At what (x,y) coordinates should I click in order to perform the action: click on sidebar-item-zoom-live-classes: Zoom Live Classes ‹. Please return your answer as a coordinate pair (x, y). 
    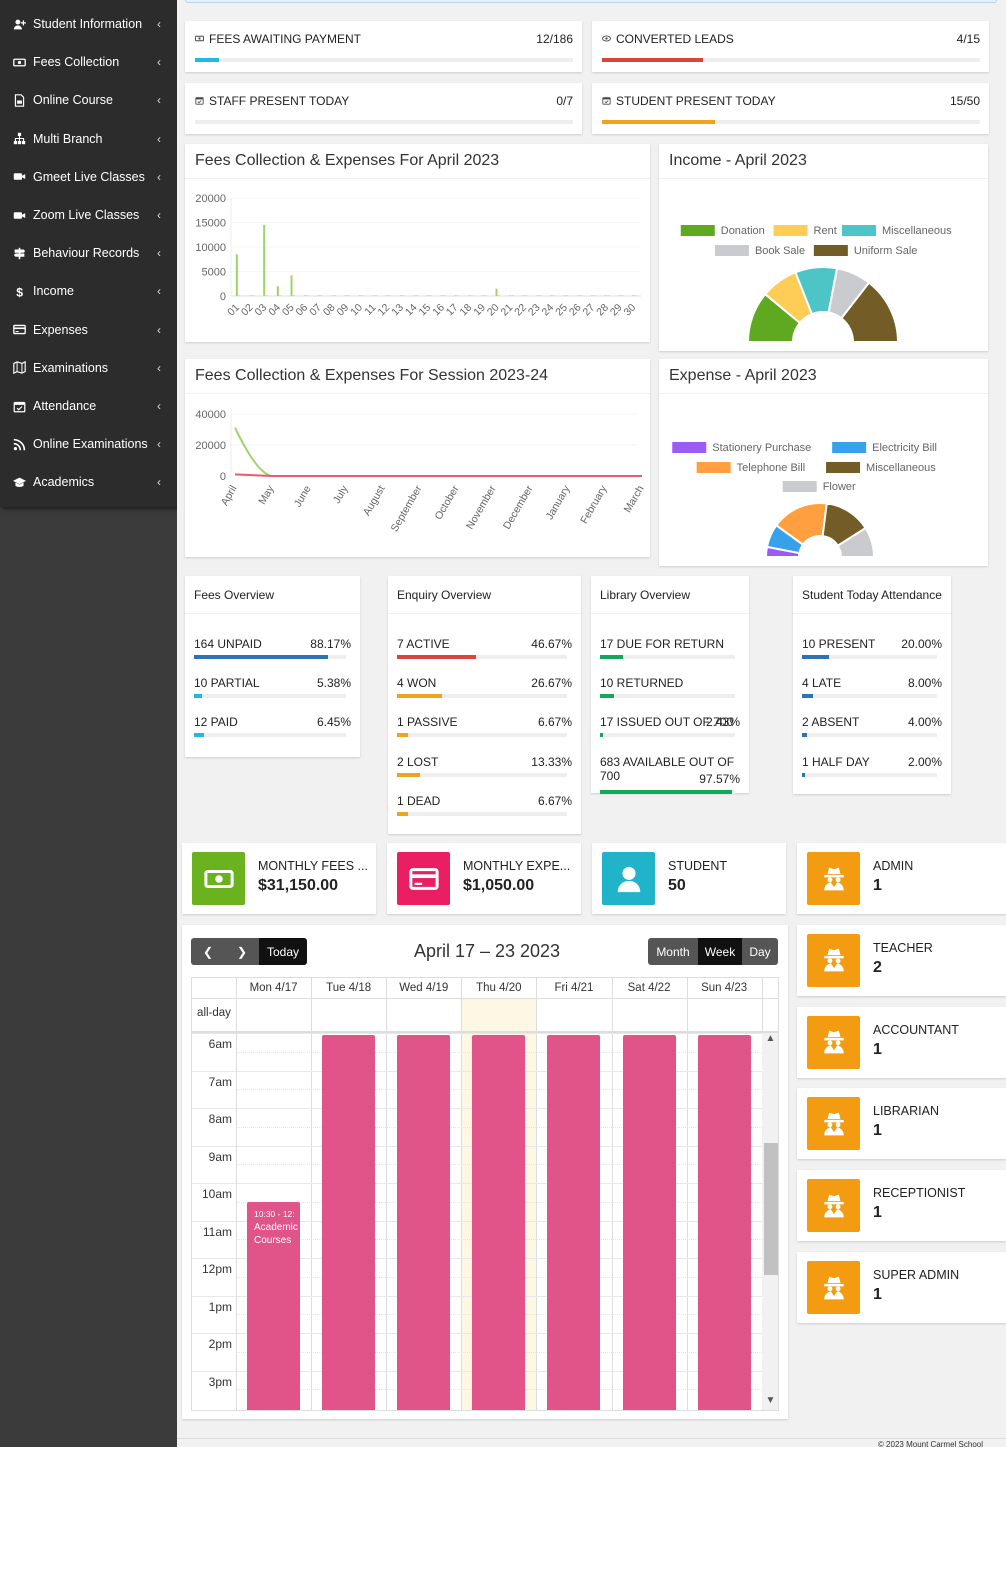
    Looking at the image, I should click on (88, 215).